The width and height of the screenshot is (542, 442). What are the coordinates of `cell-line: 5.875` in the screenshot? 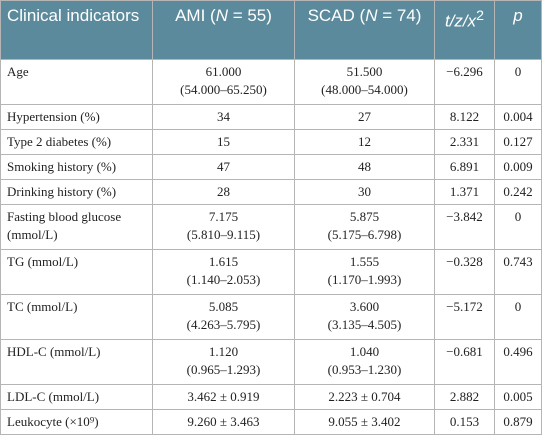 It's located at (364, 216).